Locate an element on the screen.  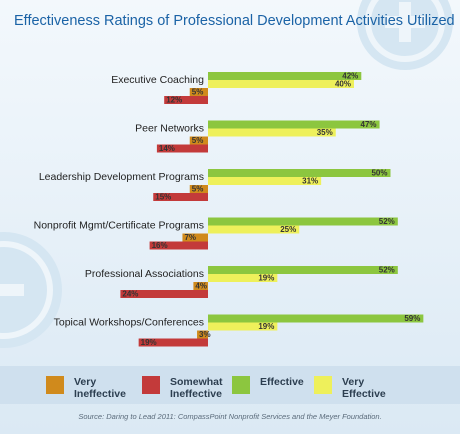
data-label-very-ineffective: 7% is located at coordinates (190, 237).